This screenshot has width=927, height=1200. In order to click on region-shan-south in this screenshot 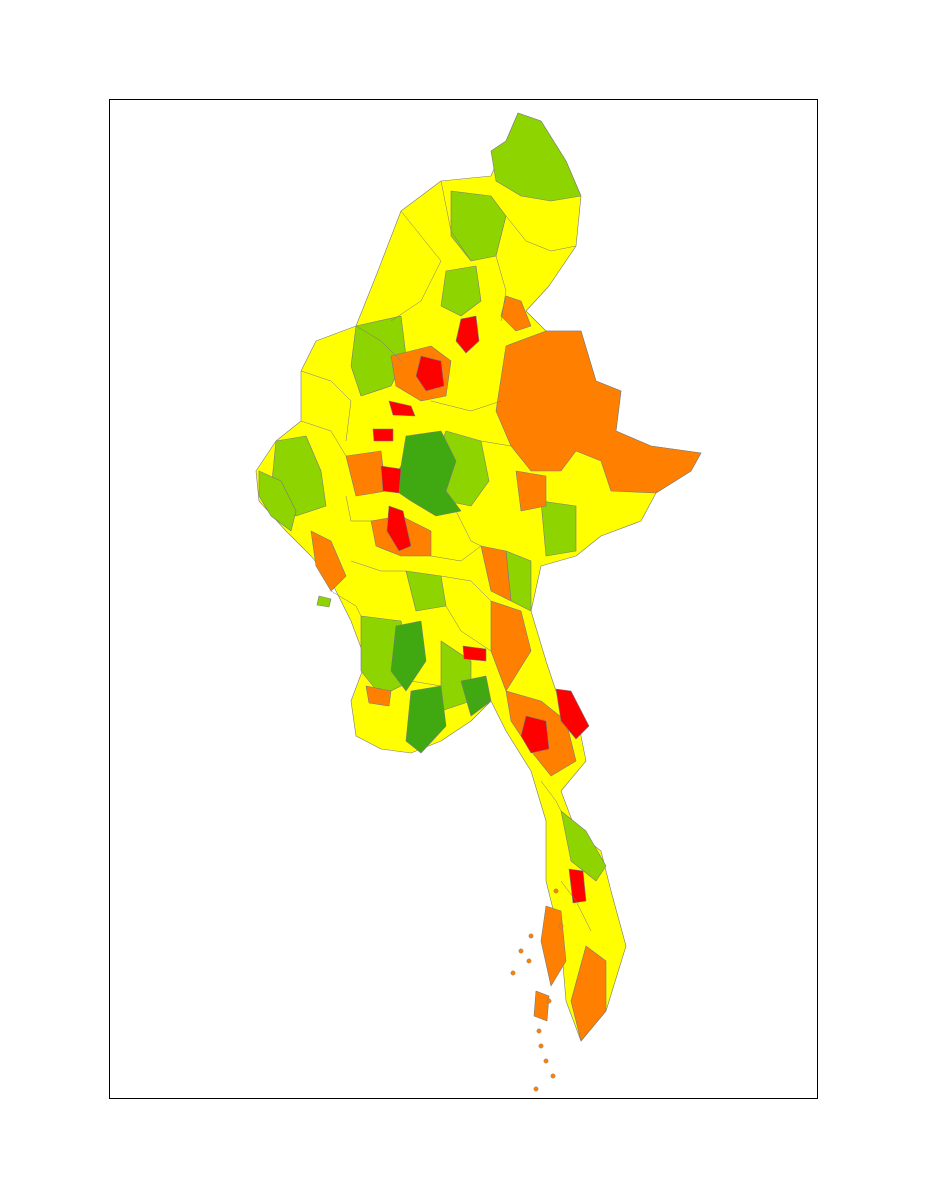, I will do `click(531, 491)`.